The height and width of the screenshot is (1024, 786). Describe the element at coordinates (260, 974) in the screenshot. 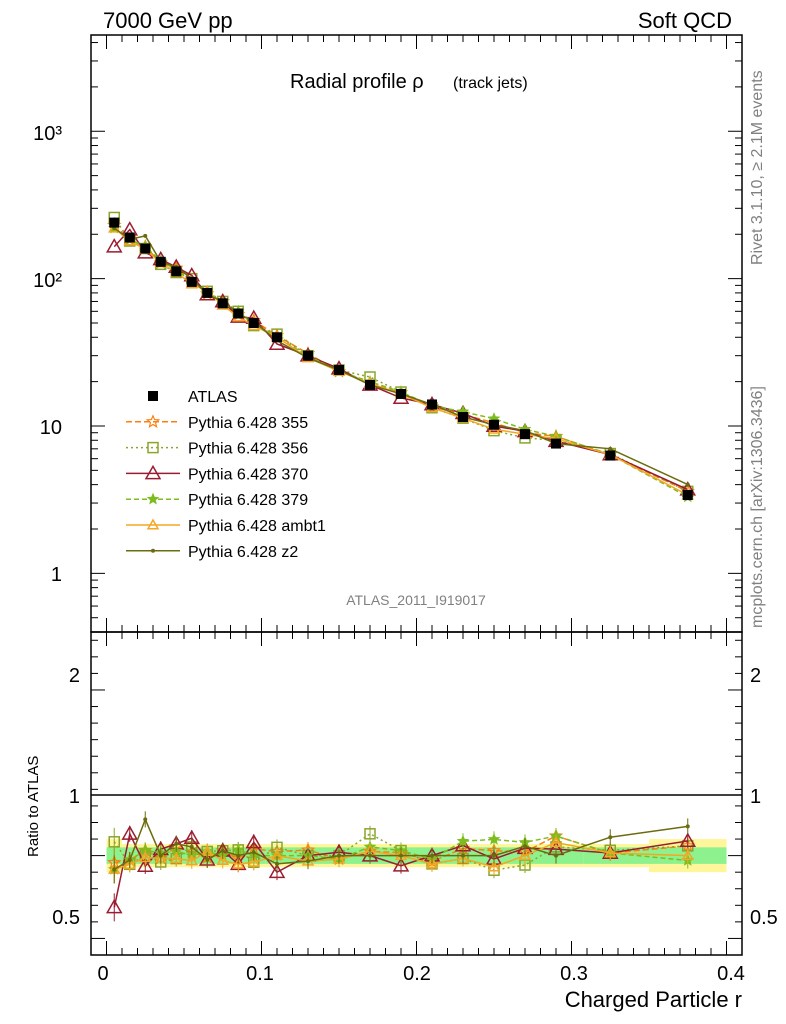

I see `x-tick-label-0.1: 0.1` at that location.